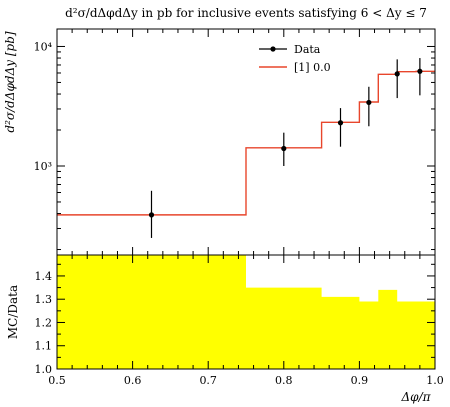 The height and width of the screenshot is (407, 450). What do you see at coordinates (273, 49) in the screenshot?
I see `legend-data-marker` at bounding box center [273, 49].